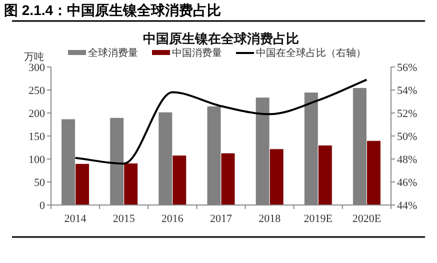 Image resolution: width=437 pixels, height=263 pixels. What do you see at coordinates (270, 219) in the screenshot?
I see `x-tick-label: 2018` at bounding box center [270, 219].